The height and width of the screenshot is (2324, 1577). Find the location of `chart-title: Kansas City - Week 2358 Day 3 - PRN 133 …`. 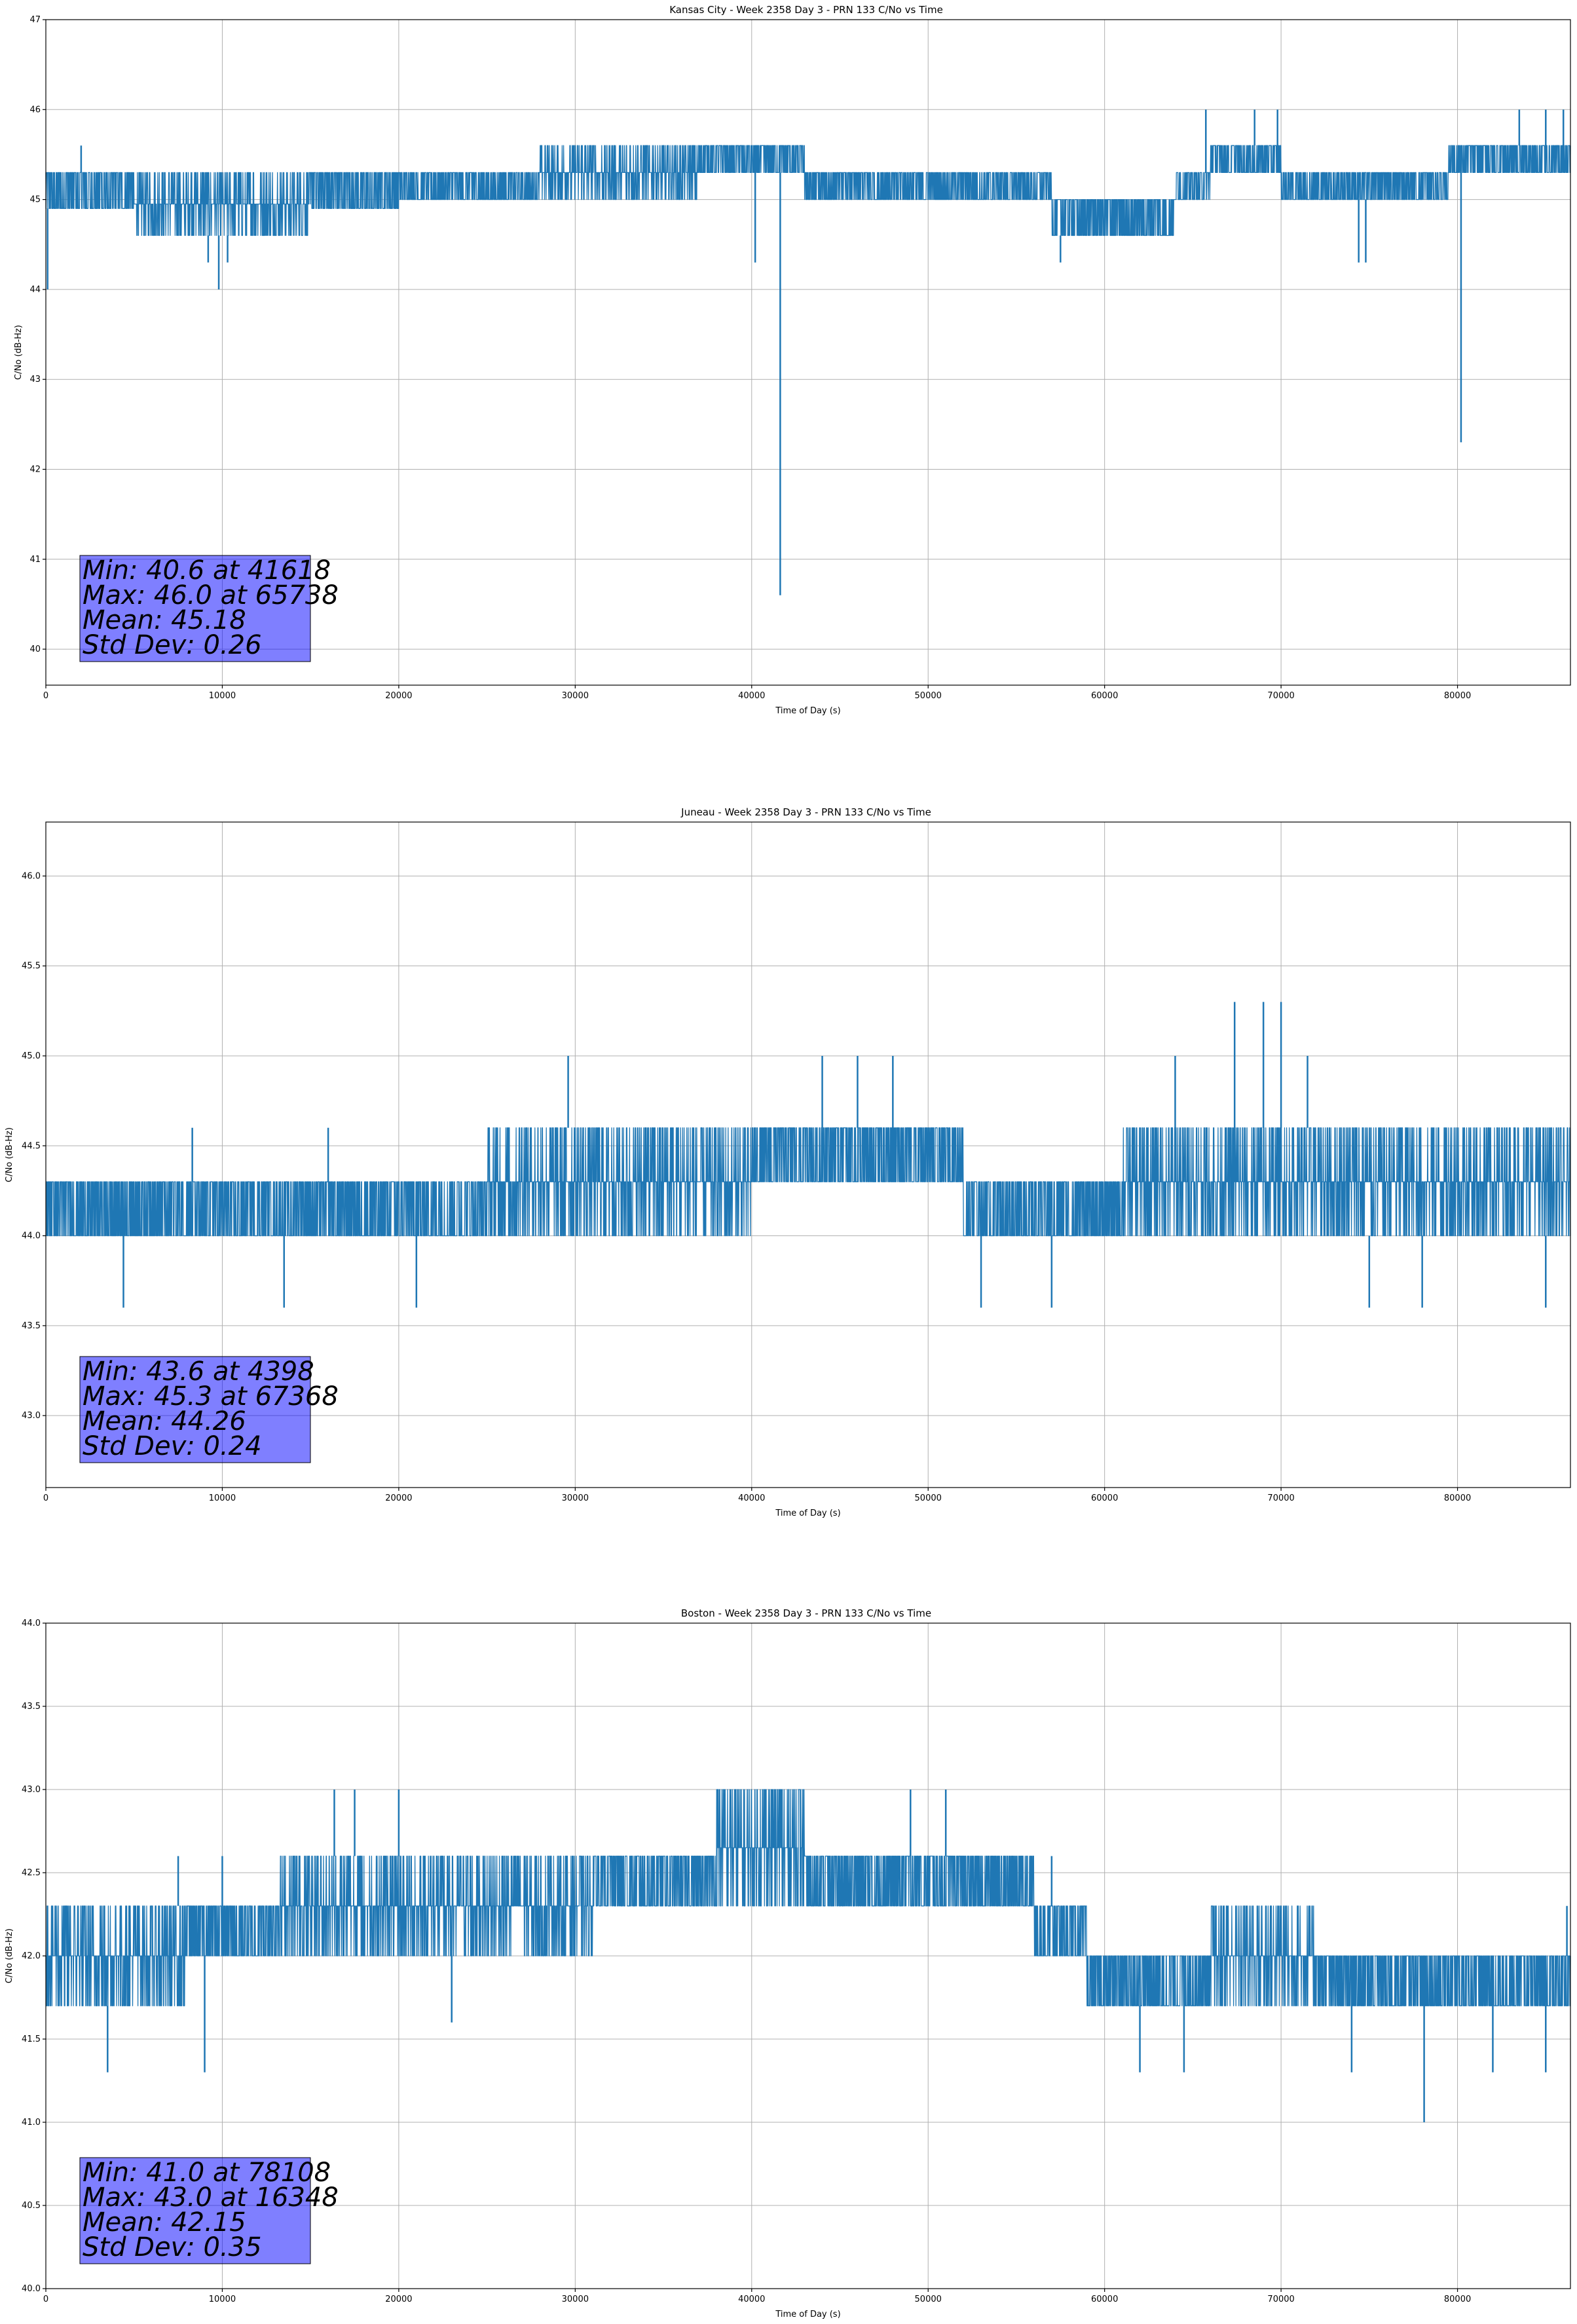

chart-title: Kansas City - Week 2358 Day 3 - PRN 133 … is located at coordinates (806, 10).